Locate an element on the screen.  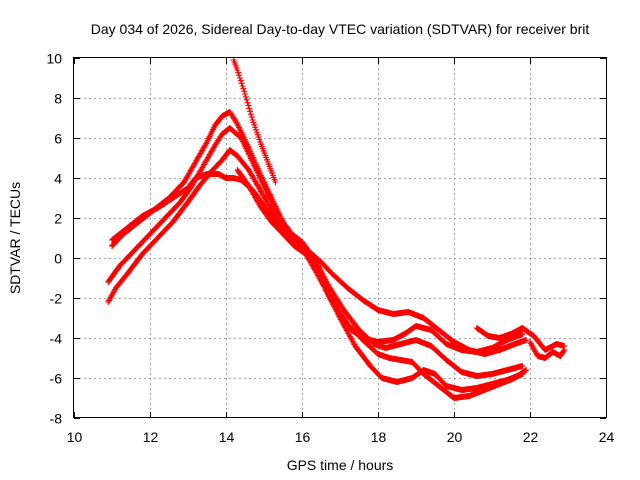
x-tick-label: 12 is located at coordinates (151, 437).